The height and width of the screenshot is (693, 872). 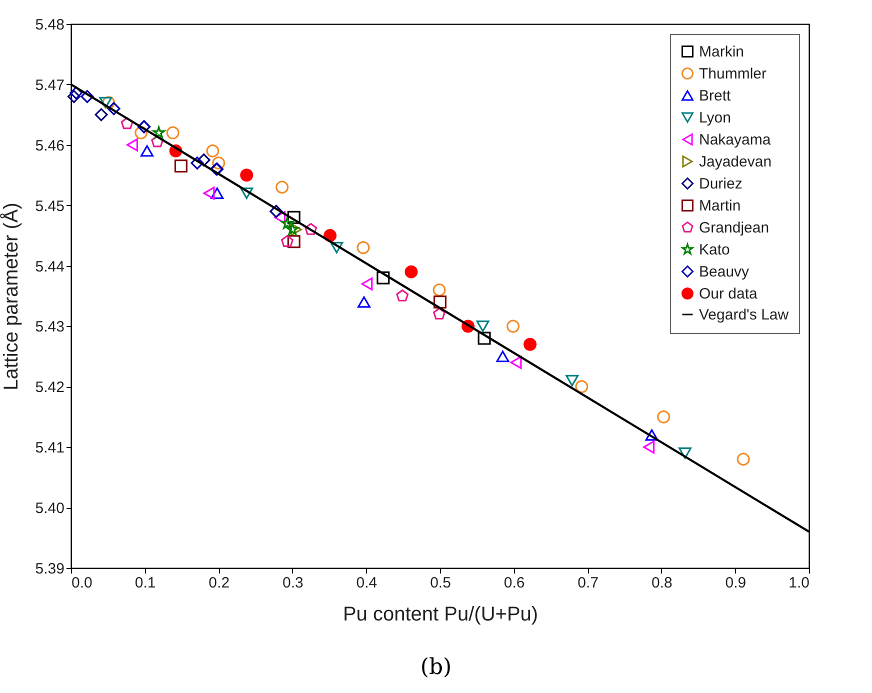 I want to click on text: (b), so click(x=436, y=667).